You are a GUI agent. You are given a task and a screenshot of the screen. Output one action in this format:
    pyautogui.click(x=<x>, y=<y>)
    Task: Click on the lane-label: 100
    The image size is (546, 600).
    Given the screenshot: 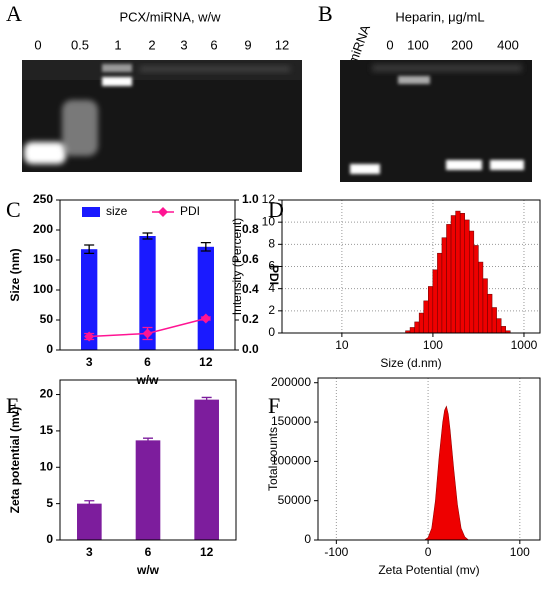 What is the action you would take?
    pyautogui.click(x=418, y=44)
    